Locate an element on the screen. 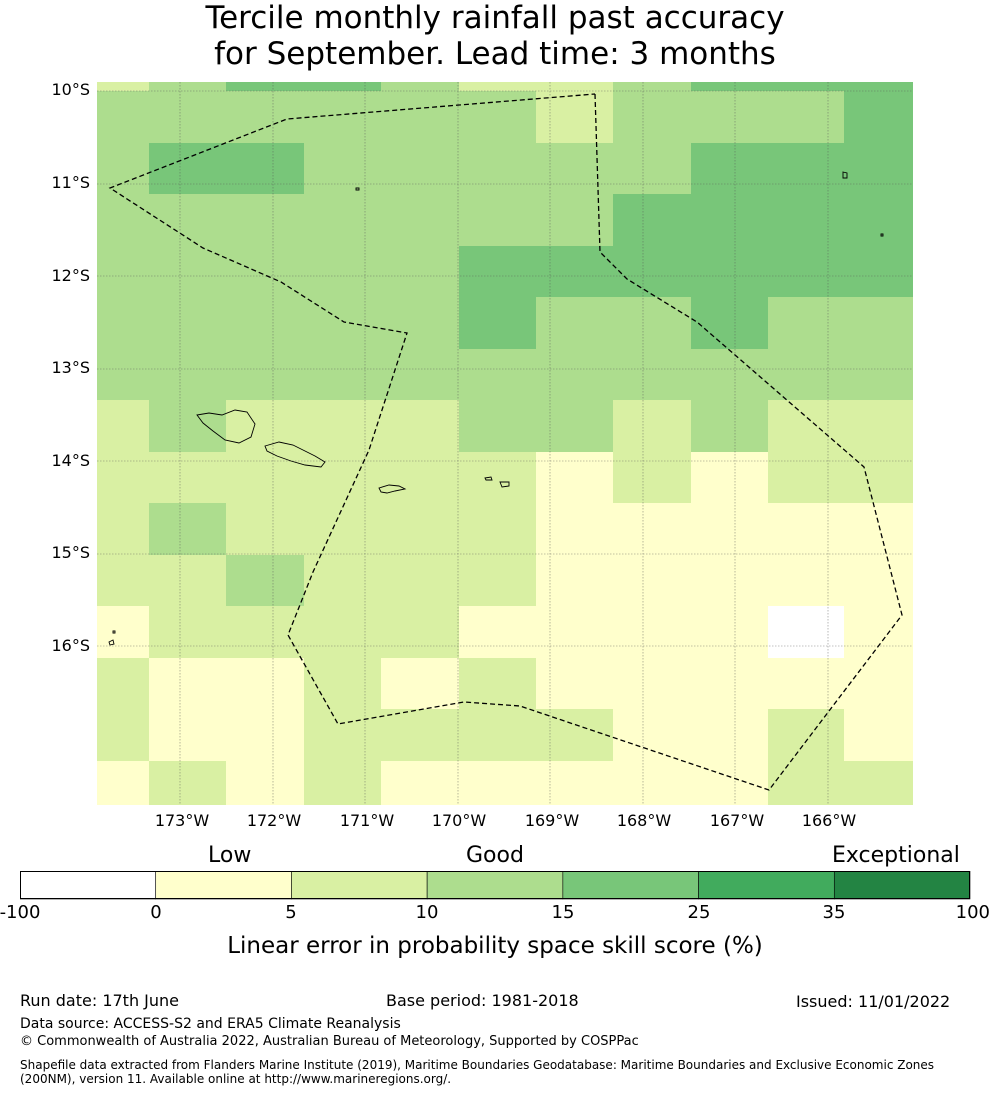 The width and height of the screenshot is (990, 1095). lon-label-173w: 173°W is located at coordinates (182, 820).